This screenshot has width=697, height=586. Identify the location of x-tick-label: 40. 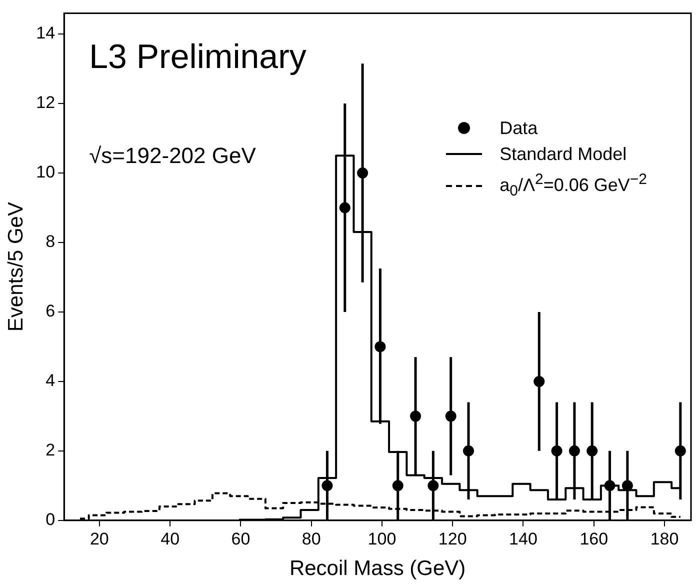
(170, 538).